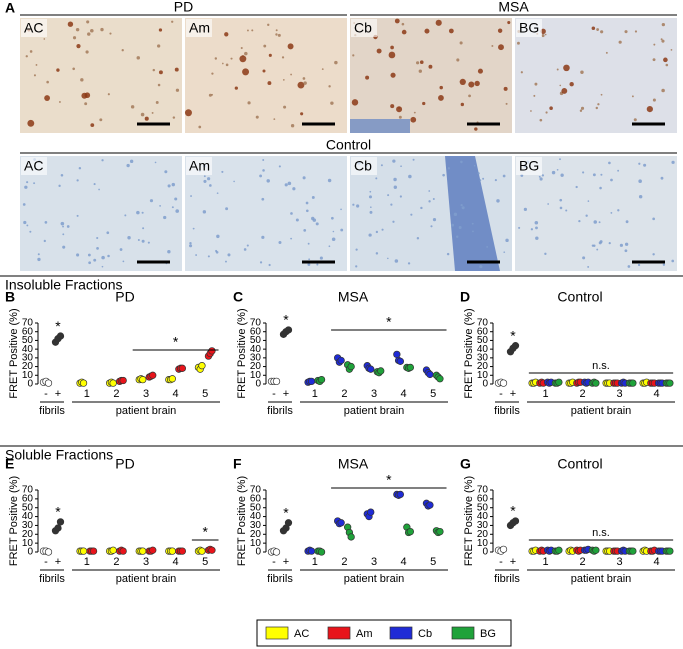 The width and height of the screenshot is (683, 649). What do you see at coordinates (353, 464) in the screenshot?
I see `chart-title: MSA` at bounding box center [353, 464].